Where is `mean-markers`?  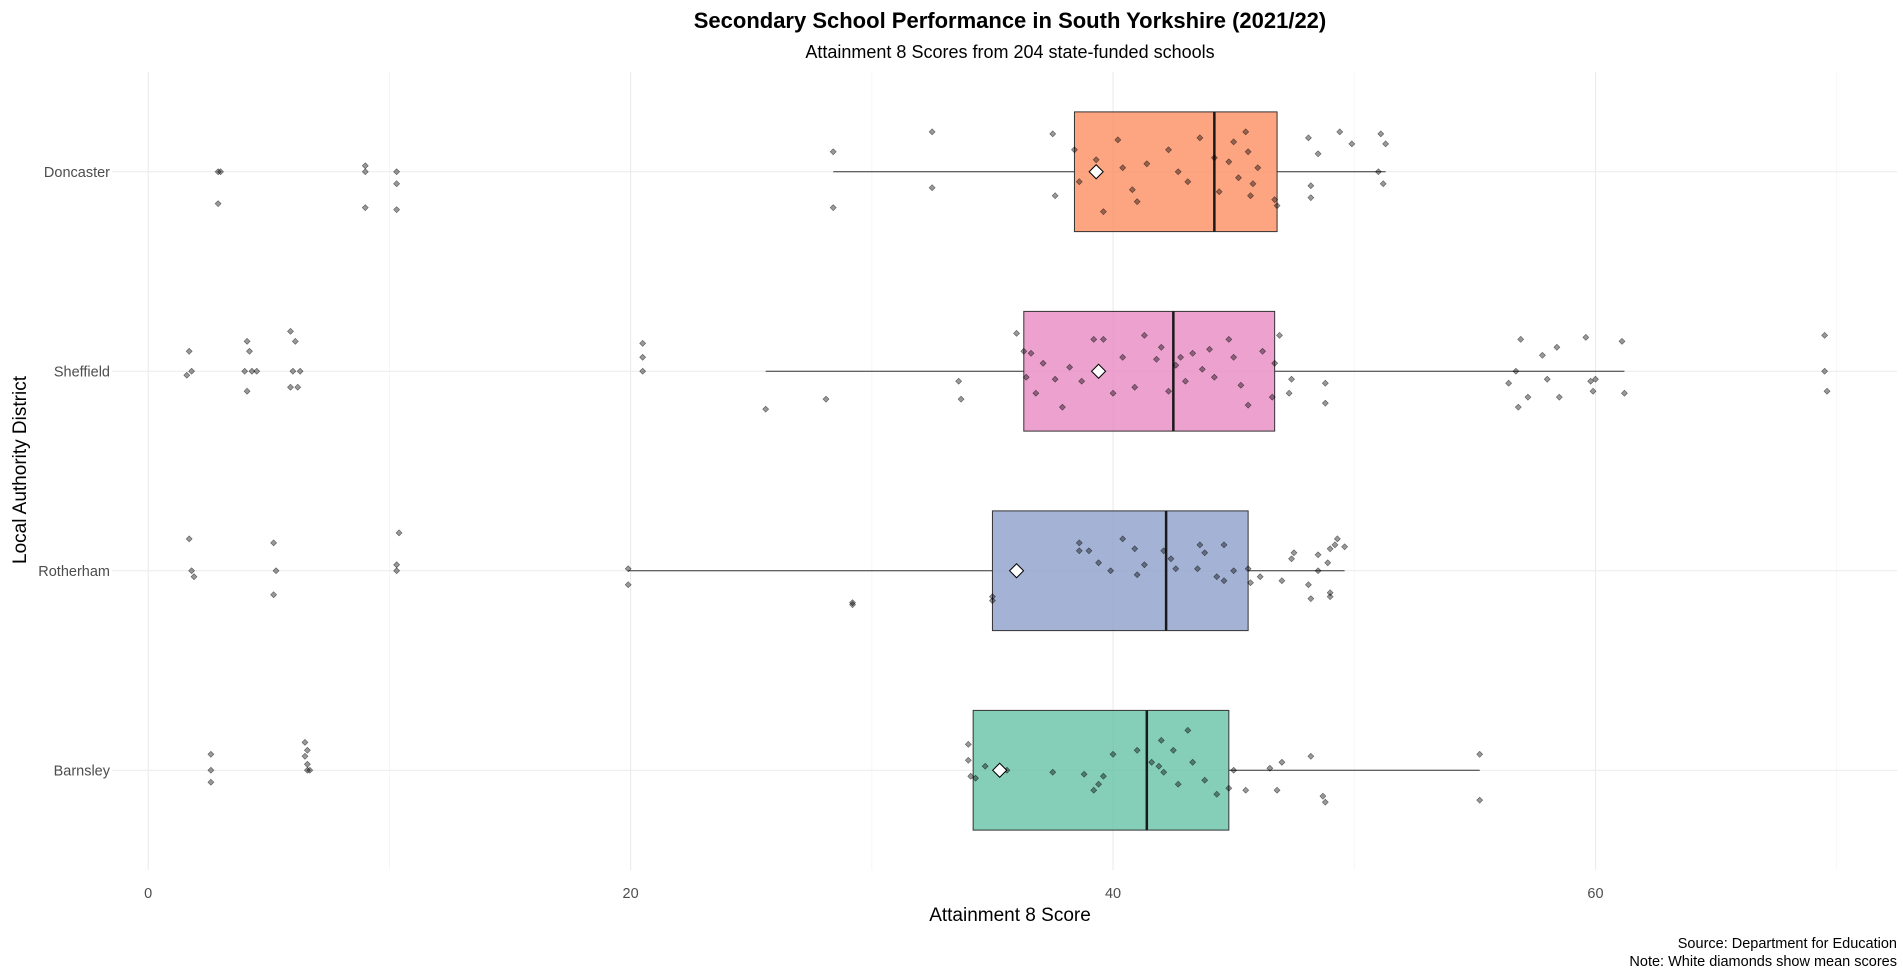
mean-markers is located at coordinates (1049, 471).